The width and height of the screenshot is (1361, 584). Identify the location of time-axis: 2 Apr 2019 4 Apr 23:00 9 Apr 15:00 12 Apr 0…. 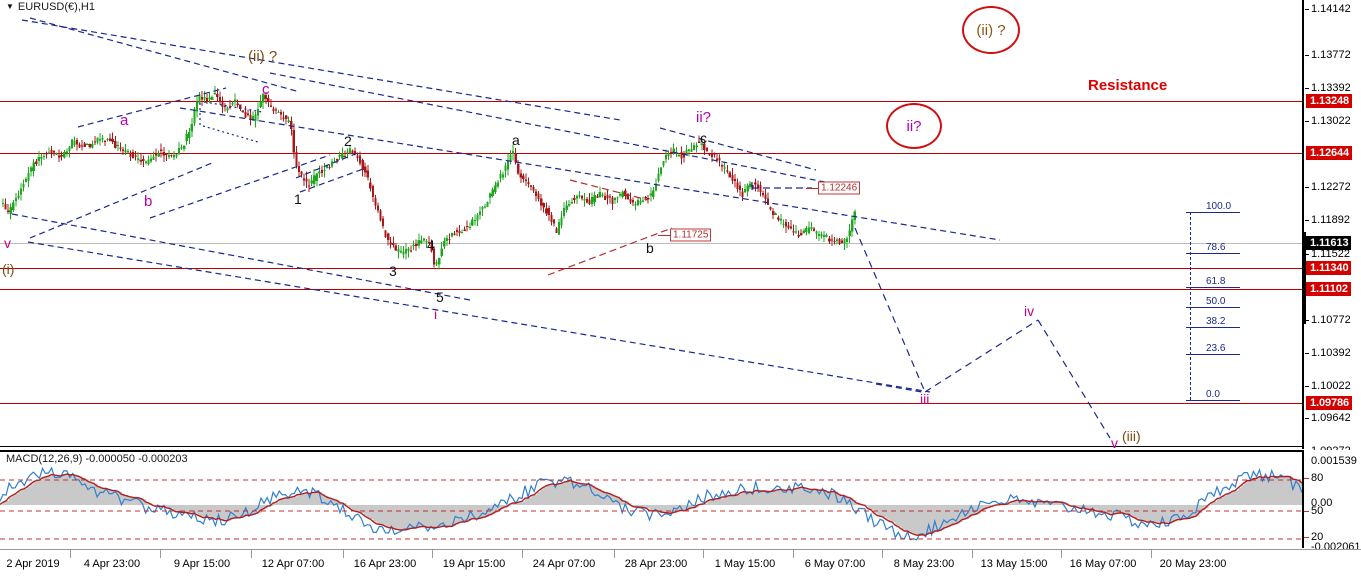
(680, 566).